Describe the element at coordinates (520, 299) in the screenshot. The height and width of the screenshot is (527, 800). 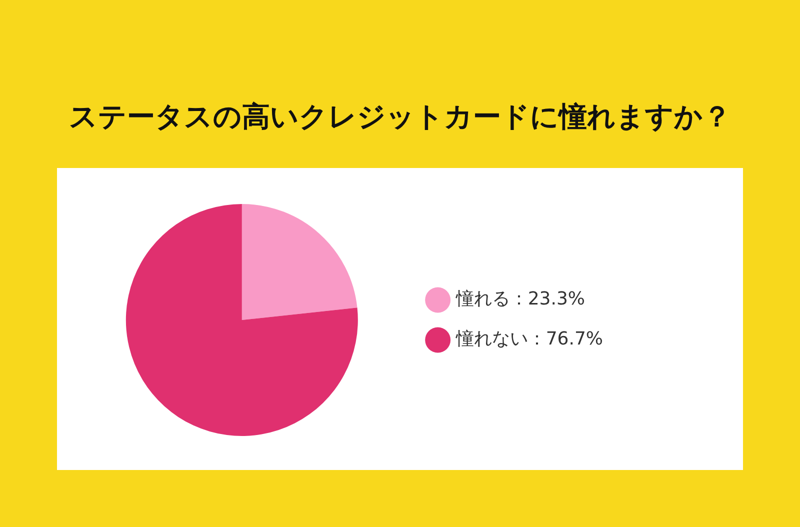
I see `legend-label: 憧れる：23.3%` at that location.